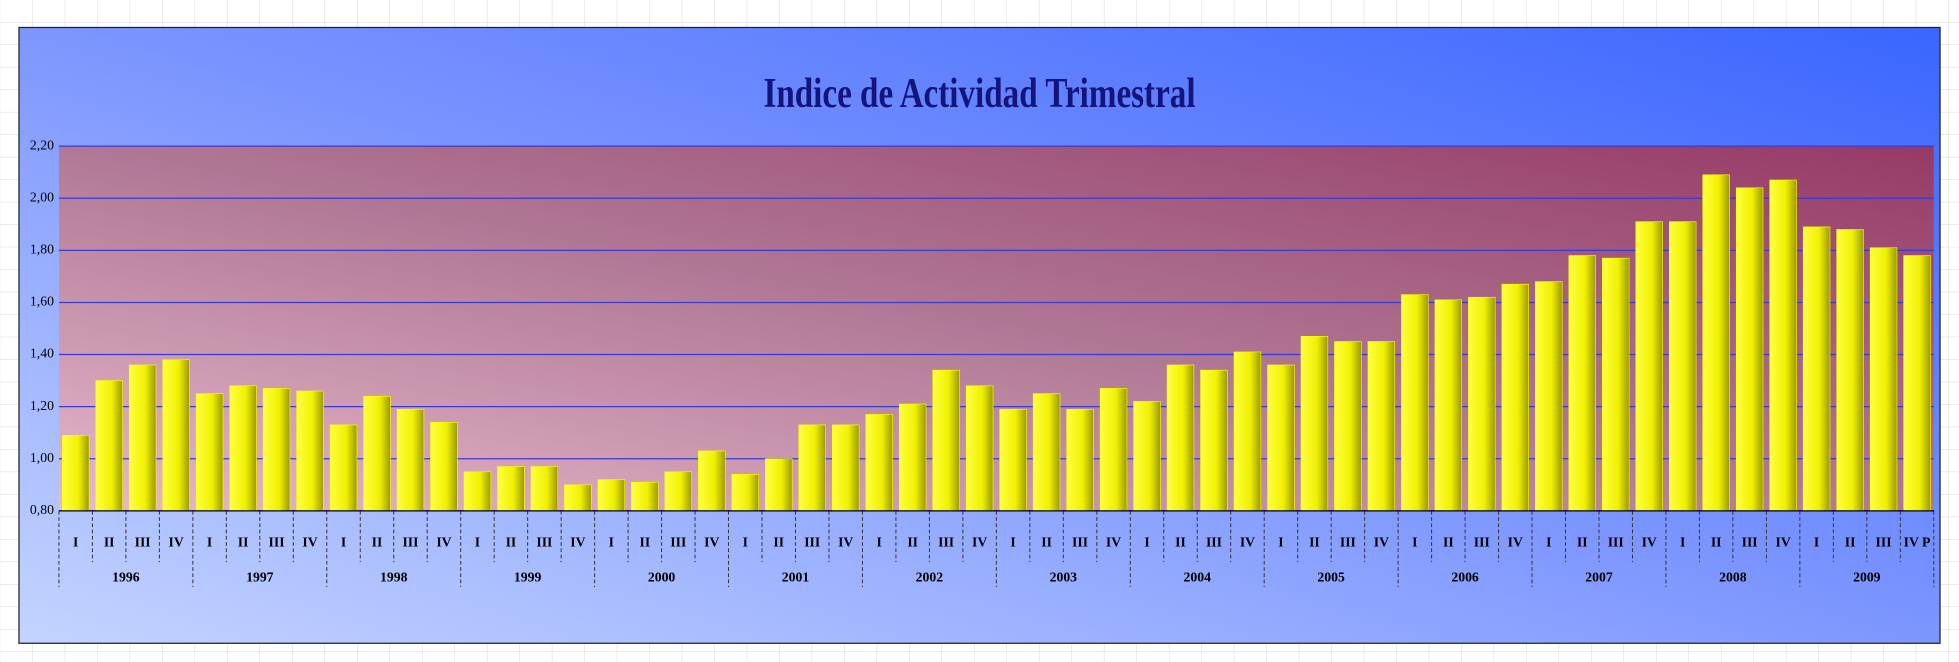 This screenshot has width=1959, height=662. I want to click on y-tick-label: 1,00, so click(42, 457).